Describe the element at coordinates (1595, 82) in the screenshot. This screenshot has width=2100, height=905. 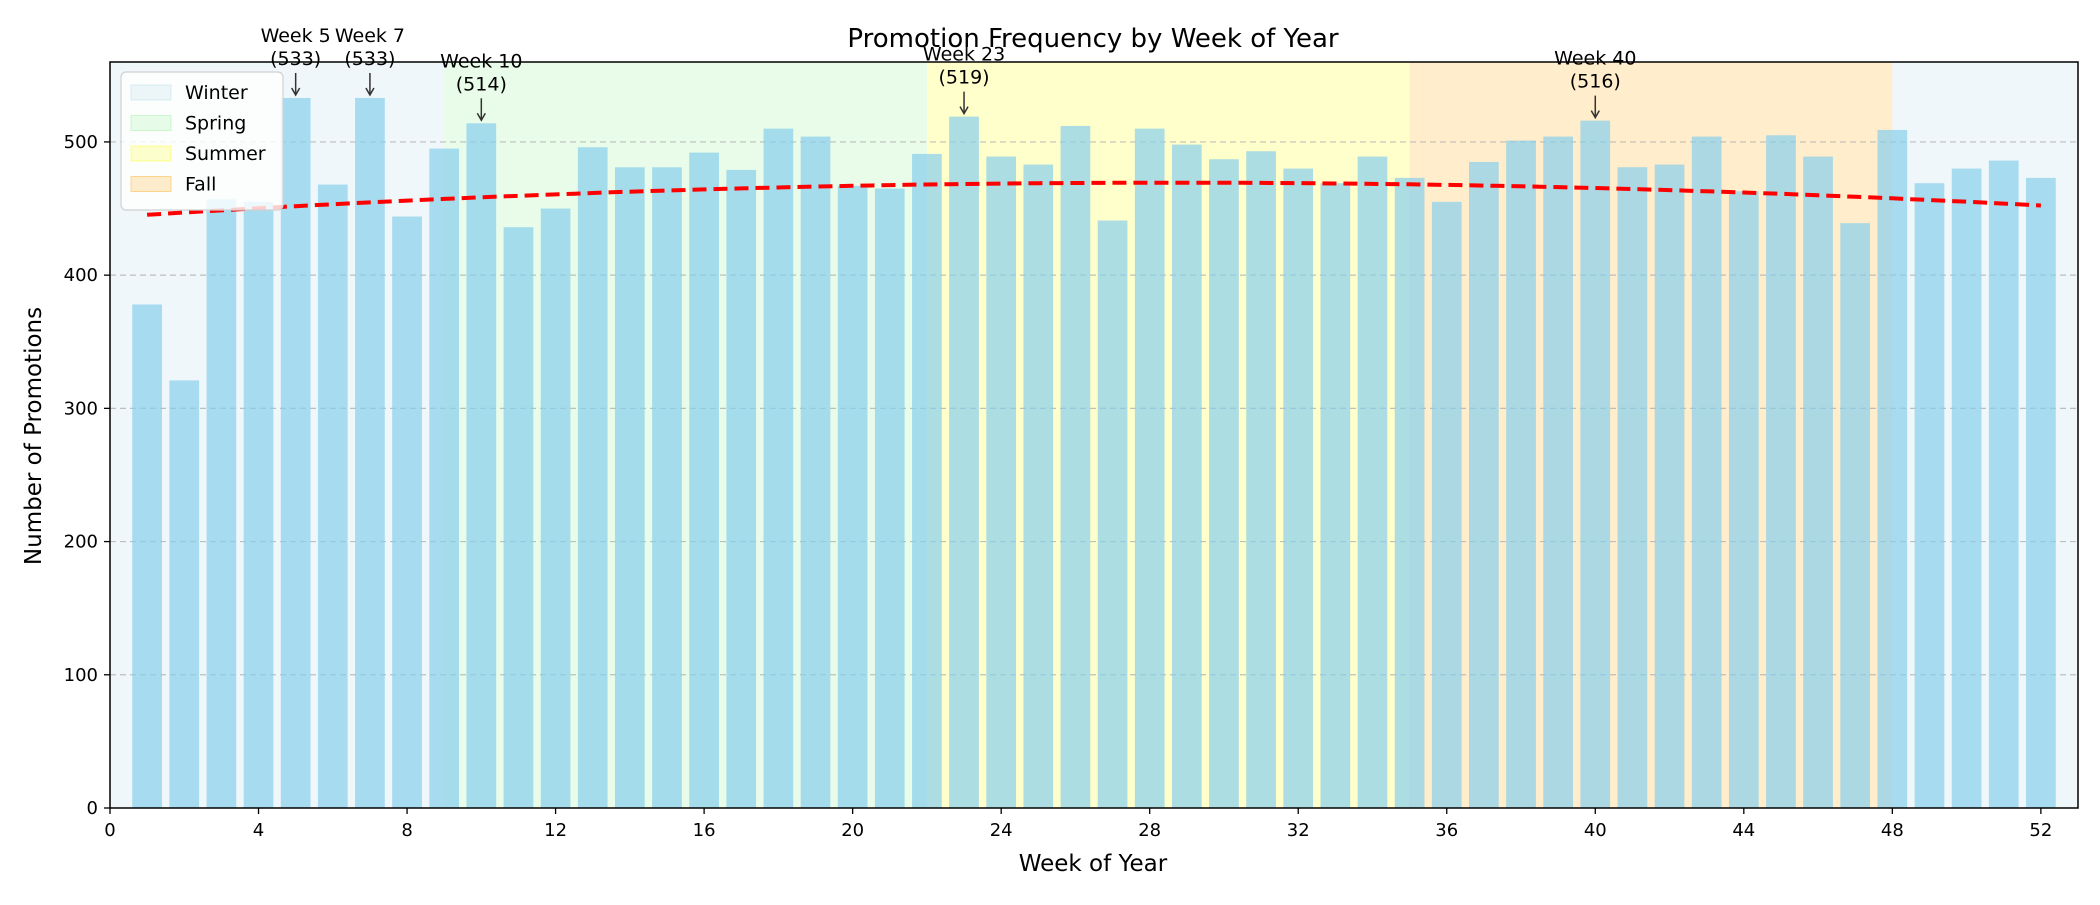
I see `annotation-value-label: (516)` at that location.